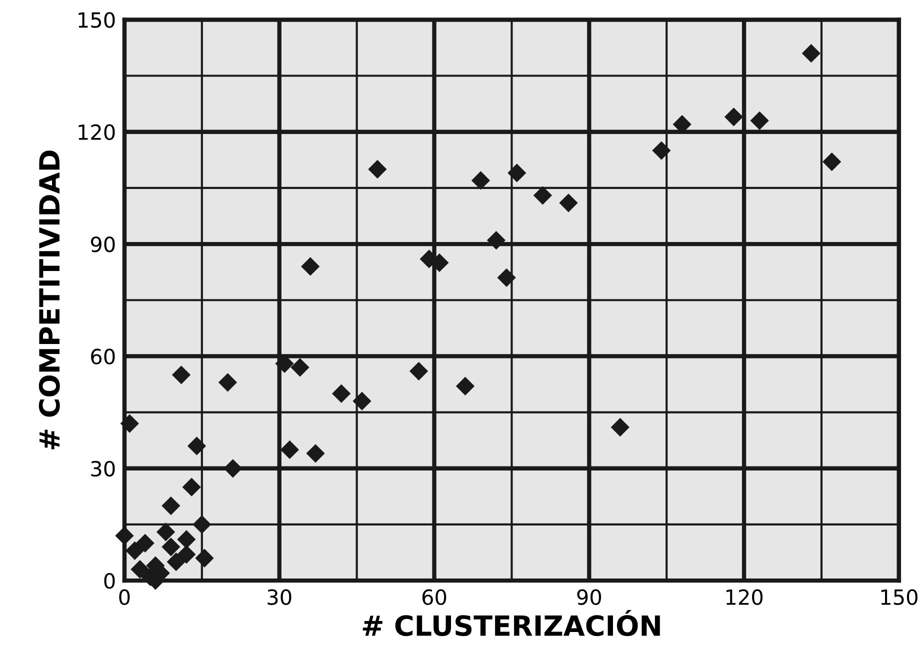  Describe the element at coordinates (280, 597) in the screenshot. I see `x-tick-label: 30` at that location.